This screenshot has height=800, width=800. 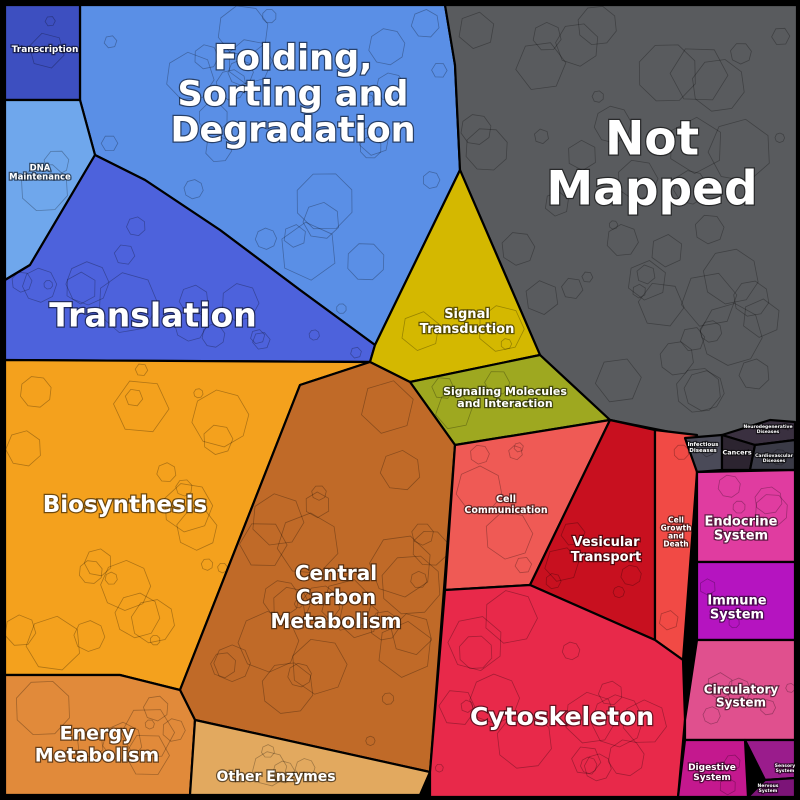 I want to click on cell-cell-communication-subcell, so click(x=518, y=447).